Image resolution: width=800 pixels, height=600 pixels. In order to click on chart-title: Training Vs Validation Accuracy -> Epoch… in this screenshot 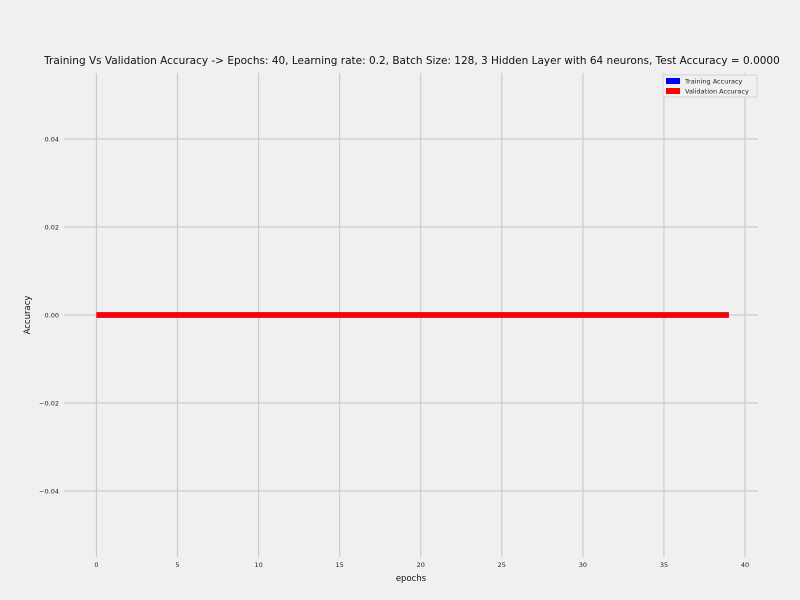, I will do `click(411, 61)`.